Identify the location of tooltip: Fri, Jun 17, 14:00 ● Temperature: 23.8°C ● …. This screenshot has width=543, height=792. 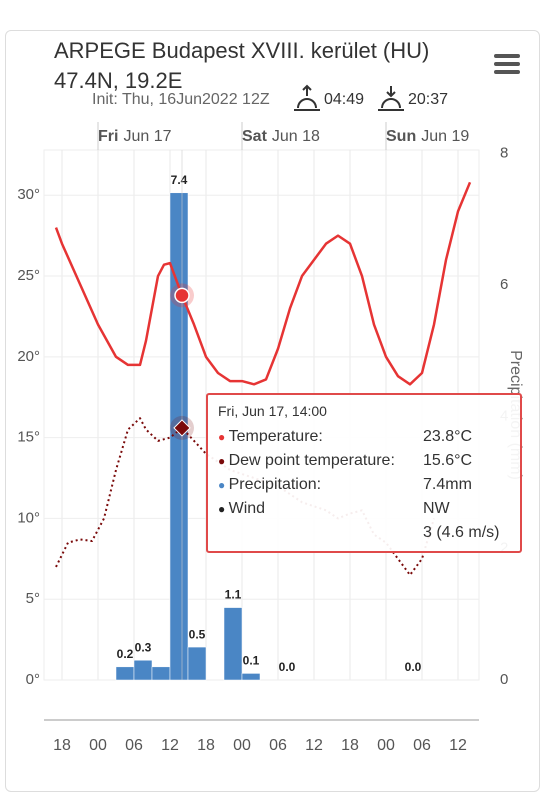
(364, 473).